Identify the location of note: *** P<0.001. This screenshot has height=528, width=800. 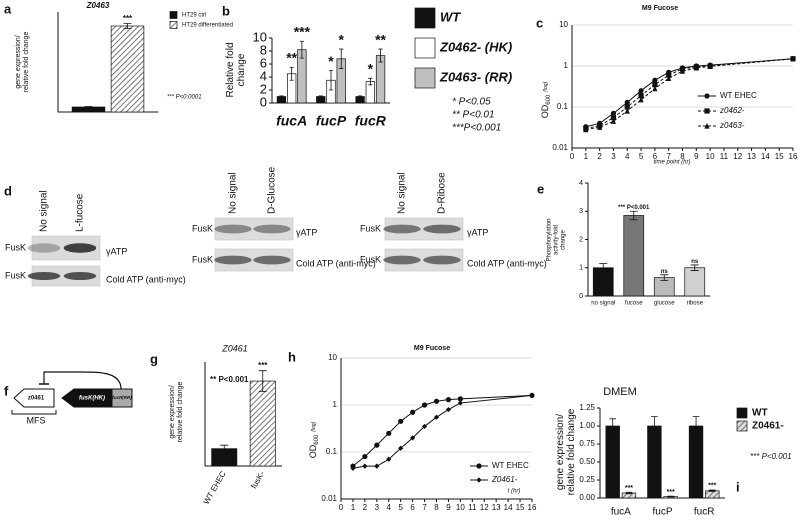
(771, 456).